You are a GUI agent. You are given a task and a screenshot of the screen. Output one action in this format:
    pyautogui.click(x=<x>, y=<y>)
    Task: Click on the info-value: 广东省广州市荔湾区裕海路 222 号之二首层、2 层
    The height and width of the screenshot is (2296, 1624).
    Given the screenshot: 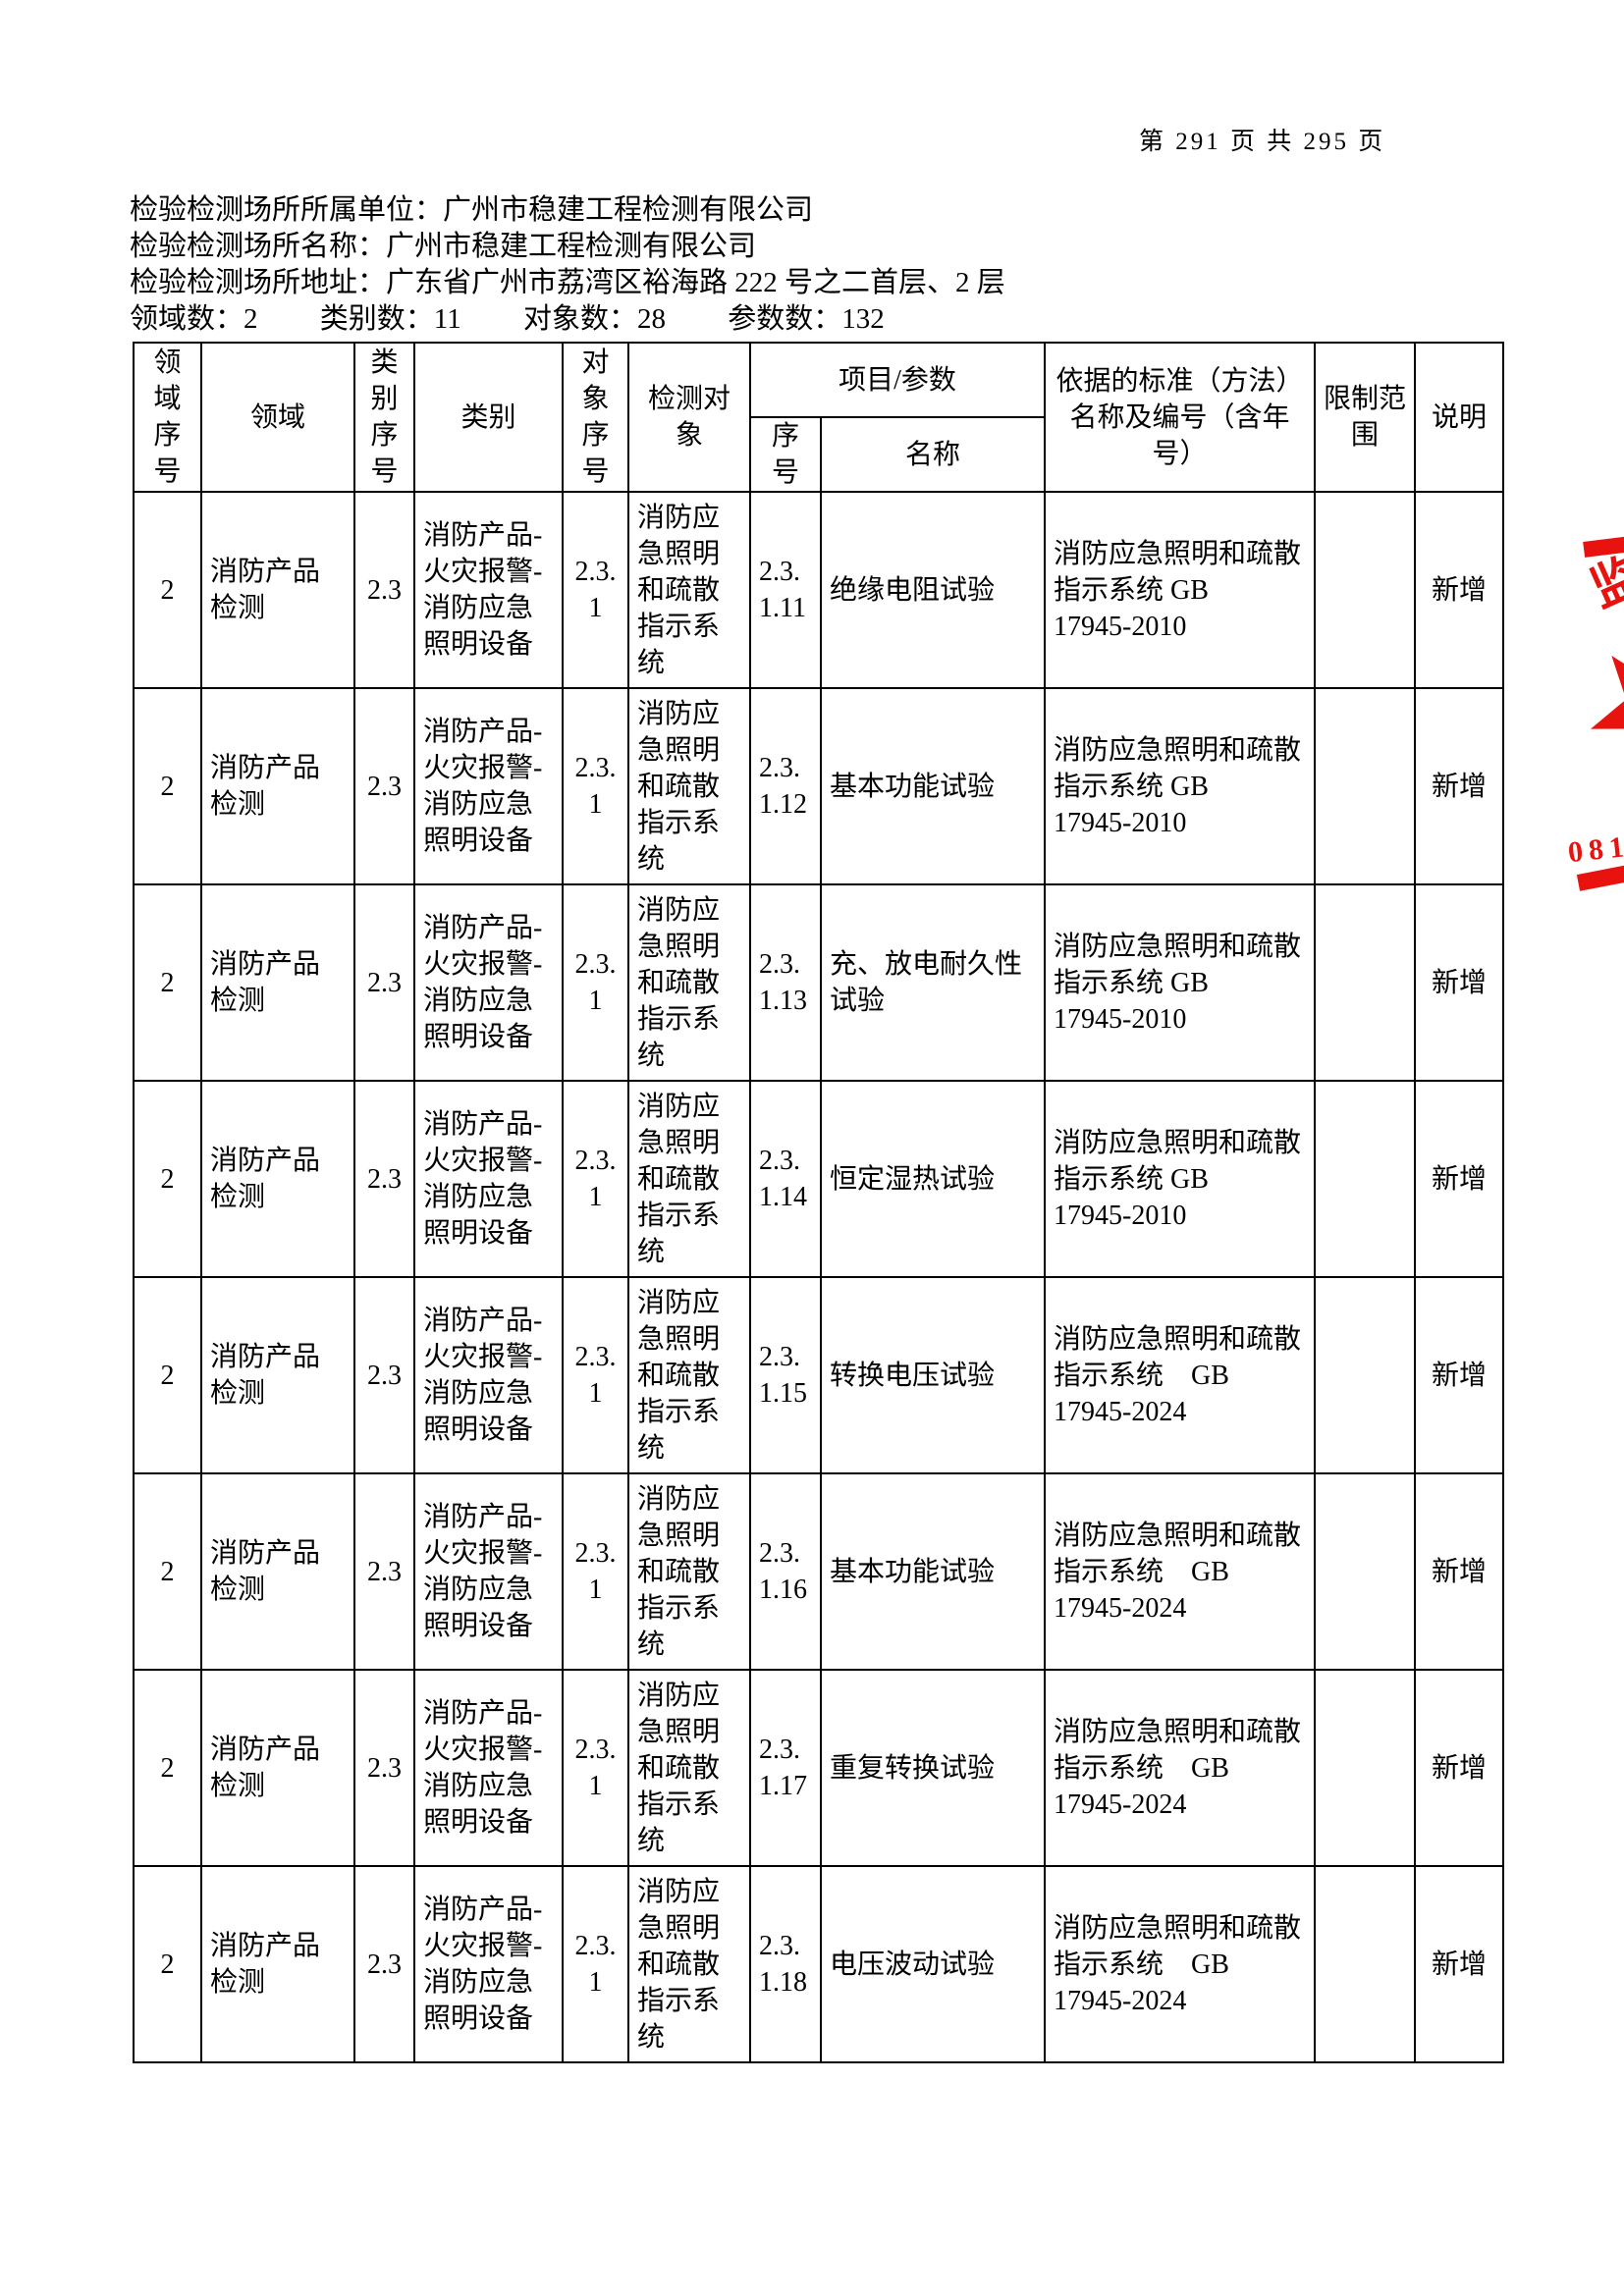 What is the action you would take?
    pyautogui.click(x=695, y=282)
    